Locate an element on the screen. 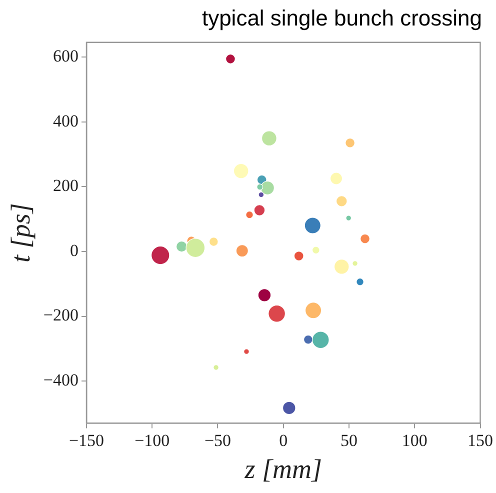 The height and width of the screenshot is (493, 496). y-tick-label: −400 is located at coordinates (60, 380).